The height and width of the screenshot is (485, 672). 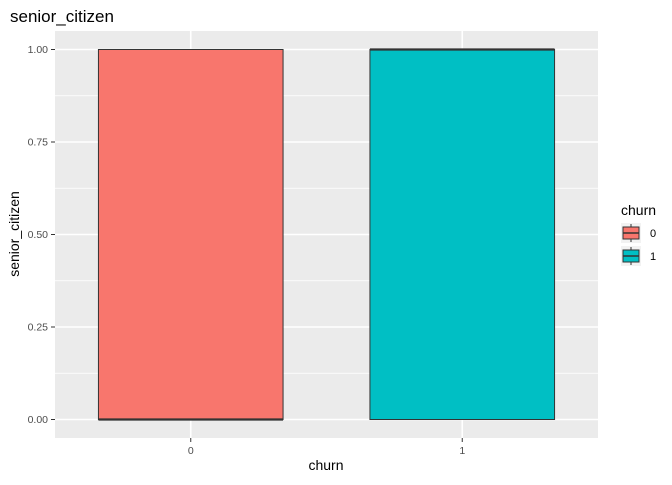 What do you see at coordinates (462, 451) in the screenshot?
I see `x-tick-label: 1` at bounding box center [462, 451].